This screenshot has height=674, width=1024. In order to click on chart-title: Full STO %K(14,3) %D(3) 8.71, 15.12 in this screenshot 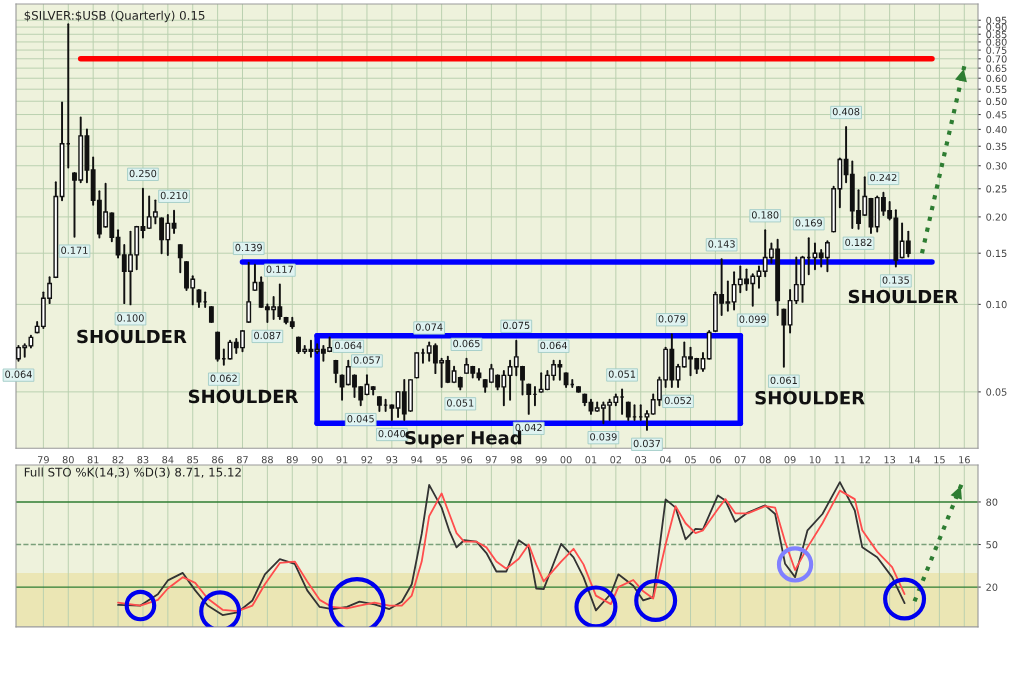, I will do `click(132, 473)`.